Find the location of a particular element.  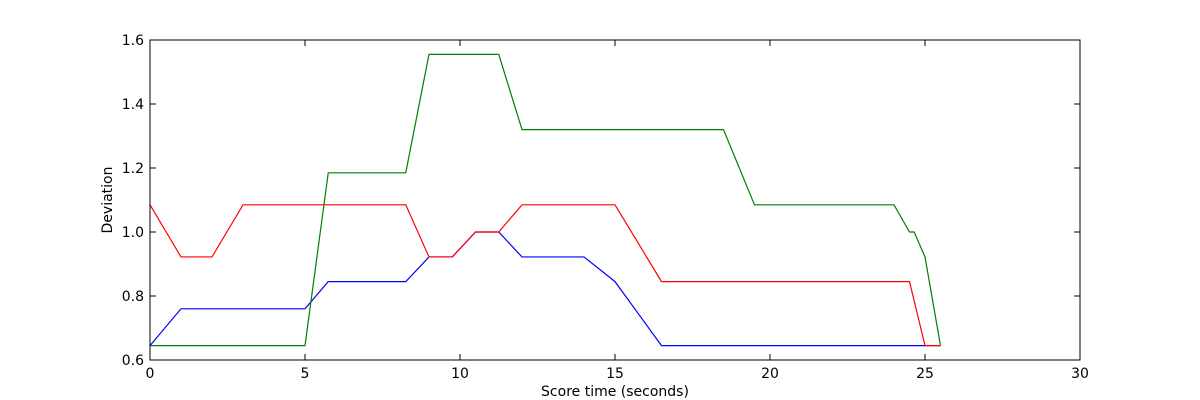

y-tick-label: 0.8 is located at coordinates (133, 297).